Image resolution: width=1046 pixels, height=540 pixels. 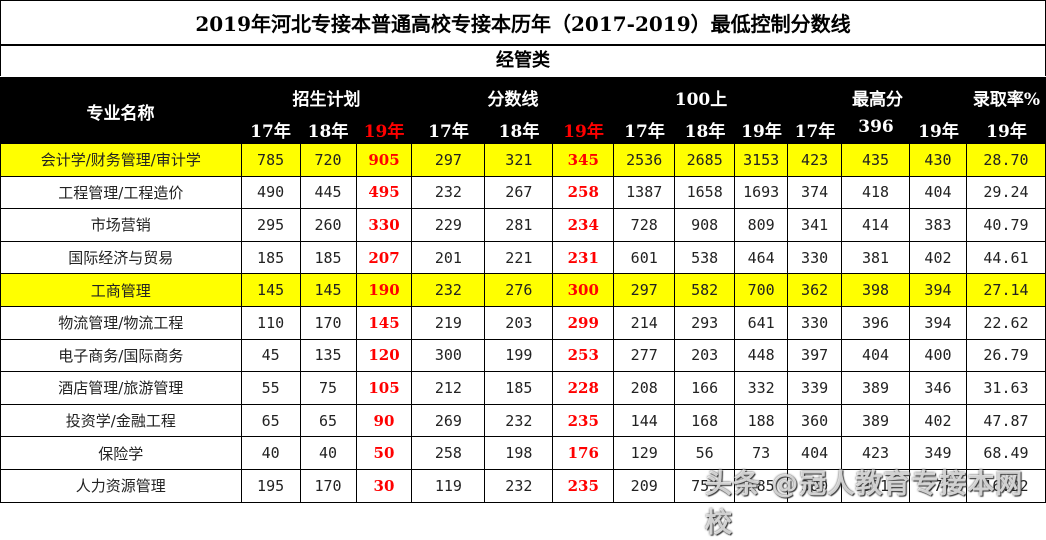 I want to click on value-cell: 135, so click(x=328, y=355).